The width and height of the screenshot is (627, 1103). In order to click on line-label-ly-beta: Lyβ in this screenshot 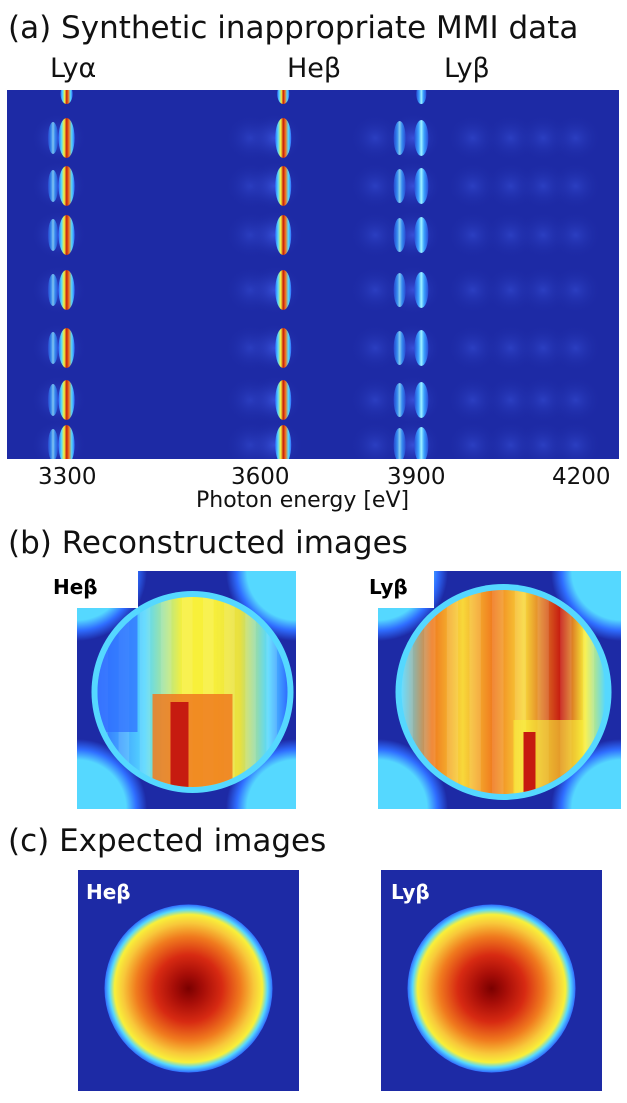, I will do `click(467, 68)`.